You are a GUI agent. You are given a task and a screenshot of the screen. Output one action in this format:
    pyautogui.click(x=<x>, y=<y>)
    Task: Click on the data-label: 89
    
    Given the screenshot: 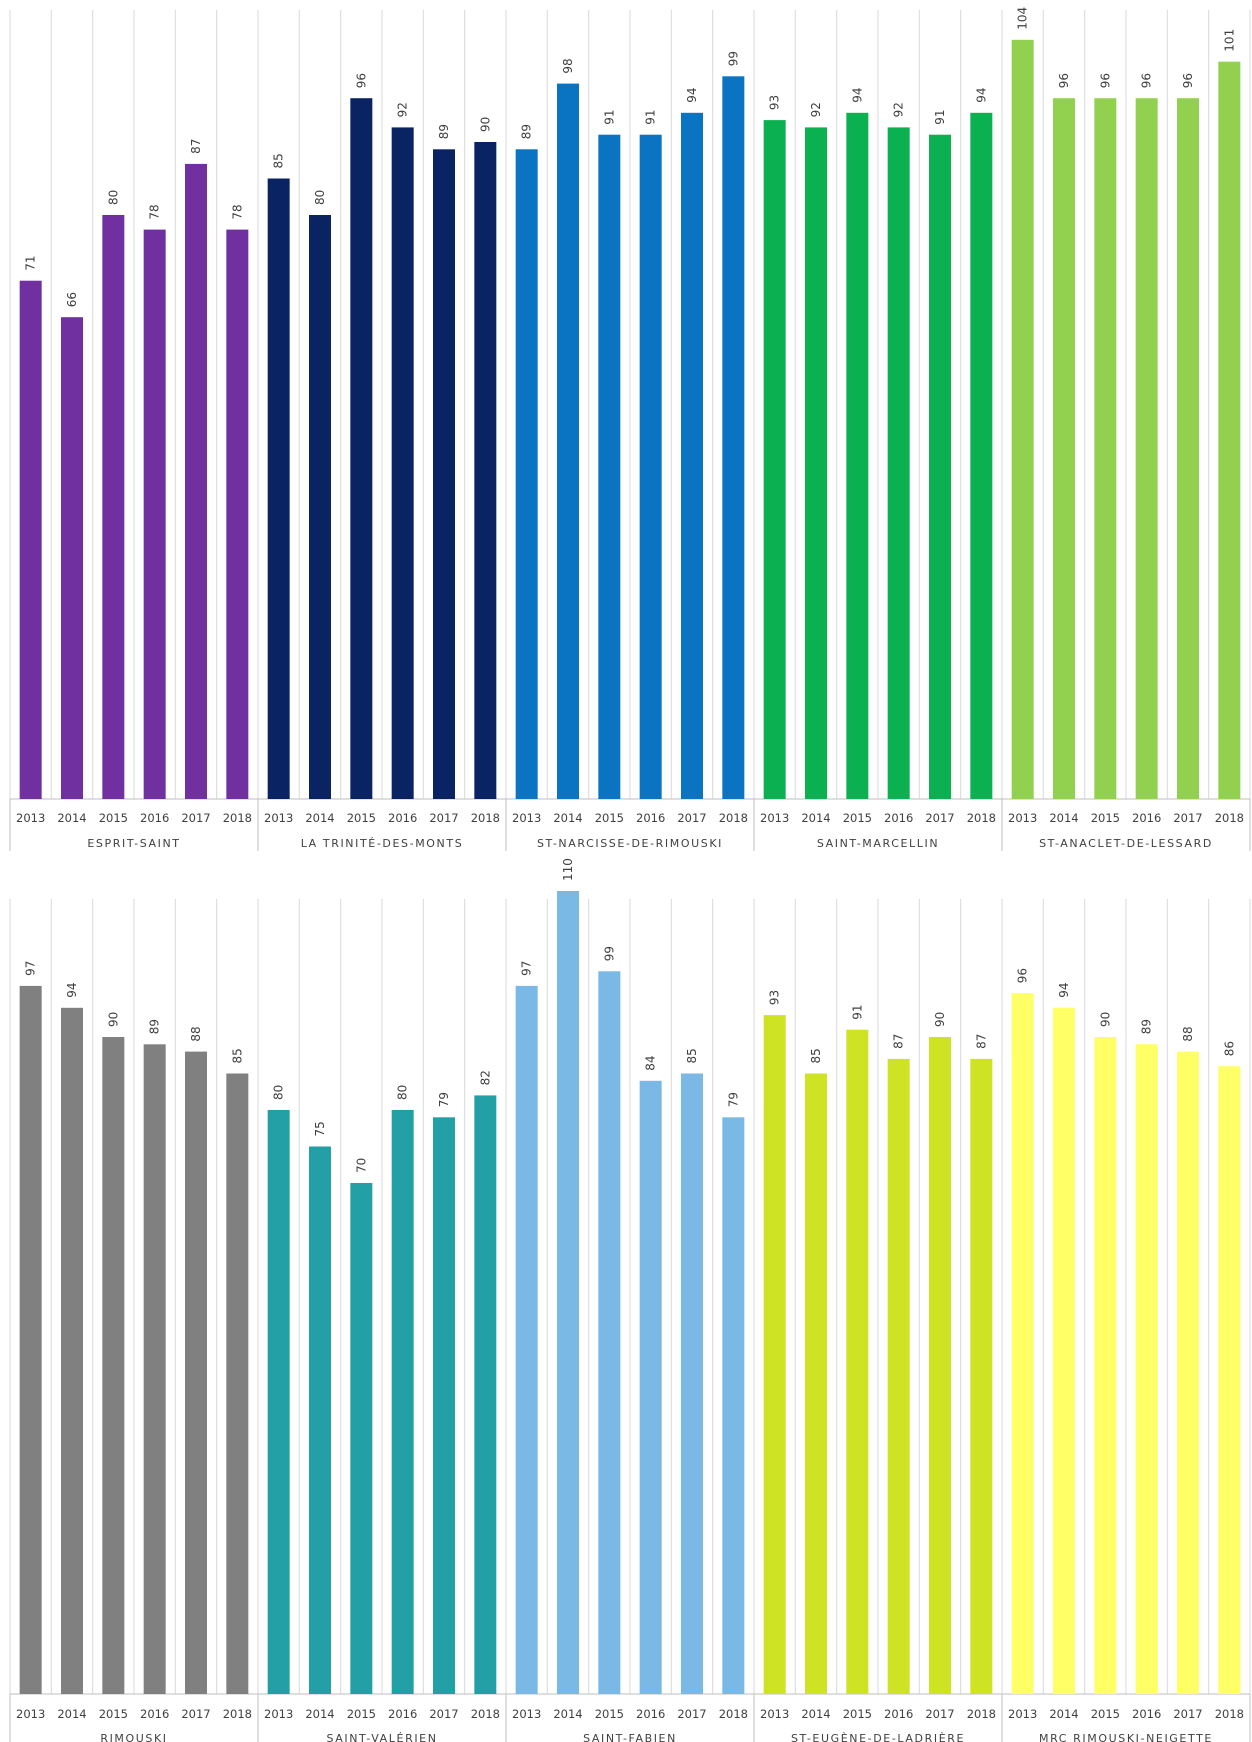 What is the action you would take?
    pyautogui.click(x=155, y=1026)
    